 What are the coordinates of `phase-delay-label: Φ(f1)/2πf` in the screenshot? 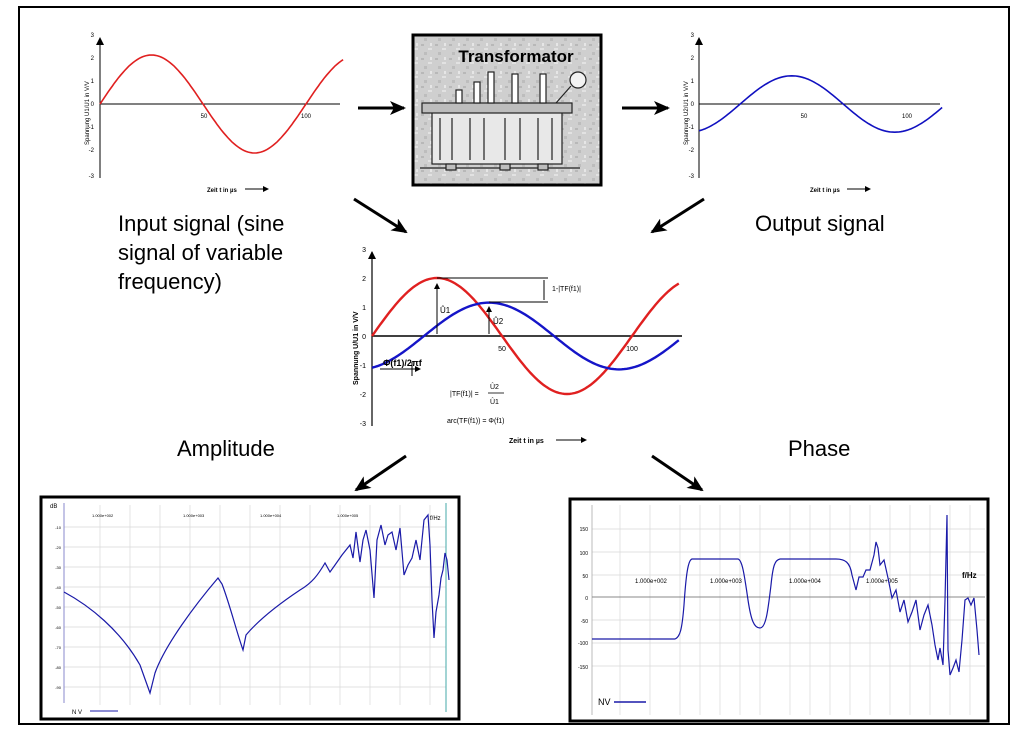 It's located at (403, 363).